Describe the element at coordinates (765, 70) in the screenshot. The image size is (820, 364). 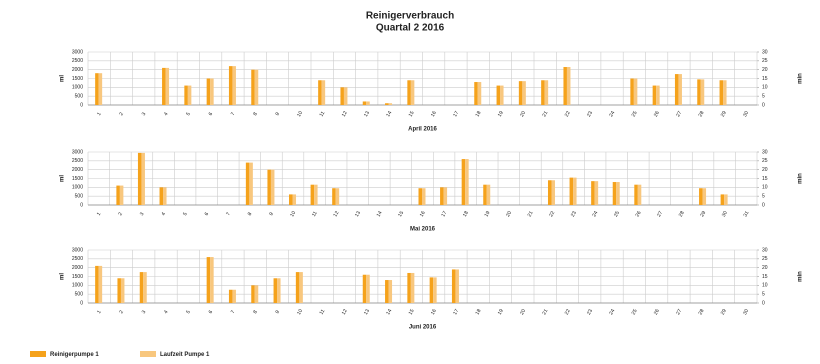
I see `y2-tick-label: 20` at that location.